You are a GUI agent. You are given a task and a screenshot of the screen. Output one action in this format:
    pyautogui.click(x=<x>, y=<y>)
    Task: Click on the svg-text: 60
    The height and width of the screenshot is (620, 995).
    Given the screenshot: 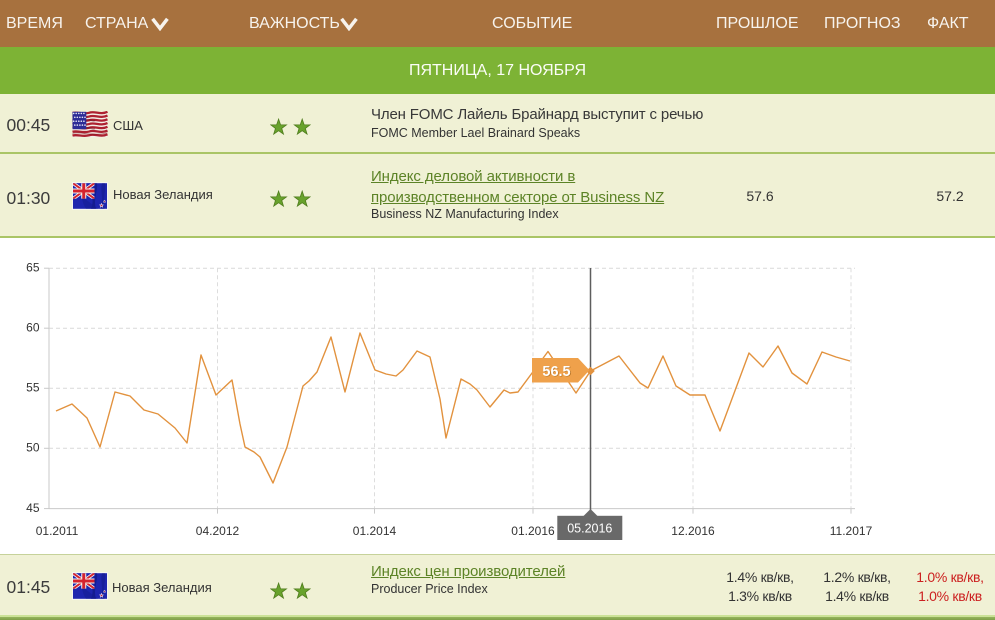 What is the action you would take?
    pyautogui.click(x=33, y=327)
    